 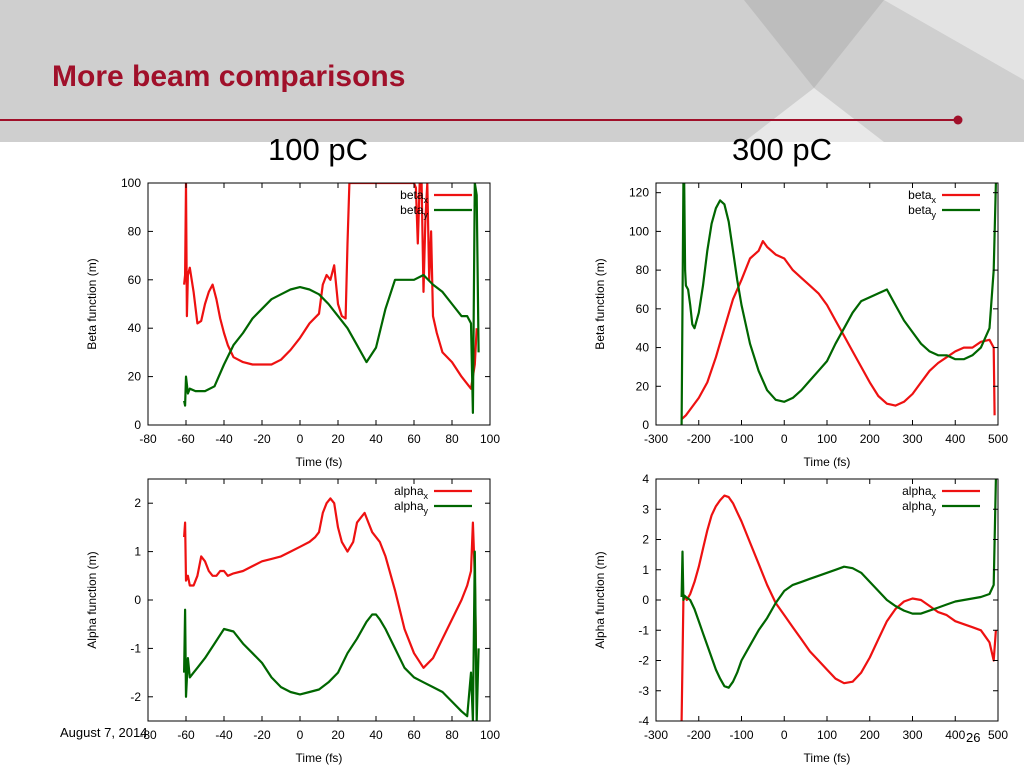 I want to click on y-tick-label: -3, so click(x=643, y=691).